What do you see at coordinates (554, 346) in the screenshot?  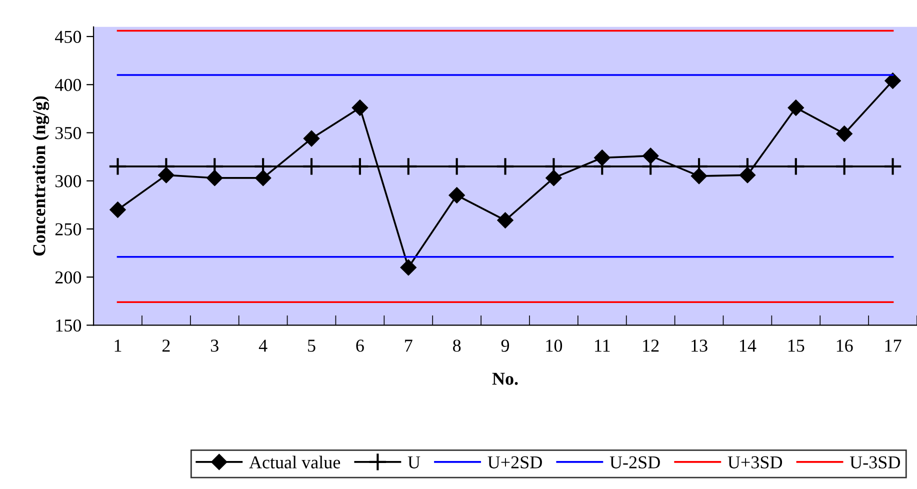 I see `x-tick-label: 10` at bounding box center [554, 346].